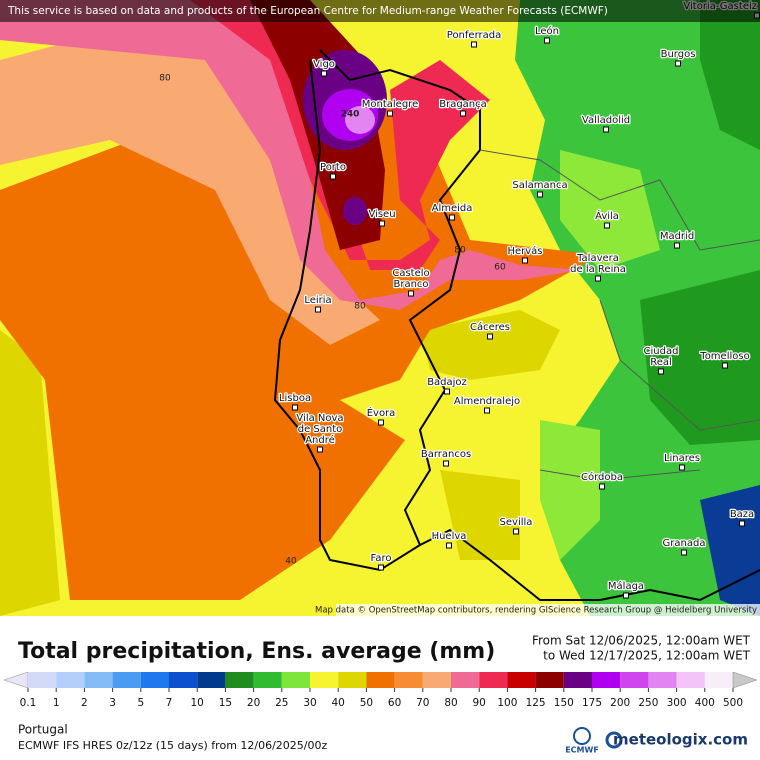 The width and height of the screenshot is (760, 760). What do you see at coordinates (677, 236) in the screenshot?
I see `city-label: Madrid` at bounding box center [677, 236].